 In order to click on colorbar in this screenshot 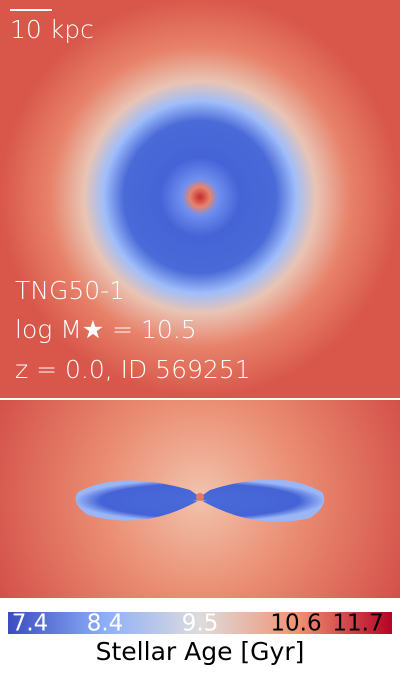, I will do `click(200, 623)`.